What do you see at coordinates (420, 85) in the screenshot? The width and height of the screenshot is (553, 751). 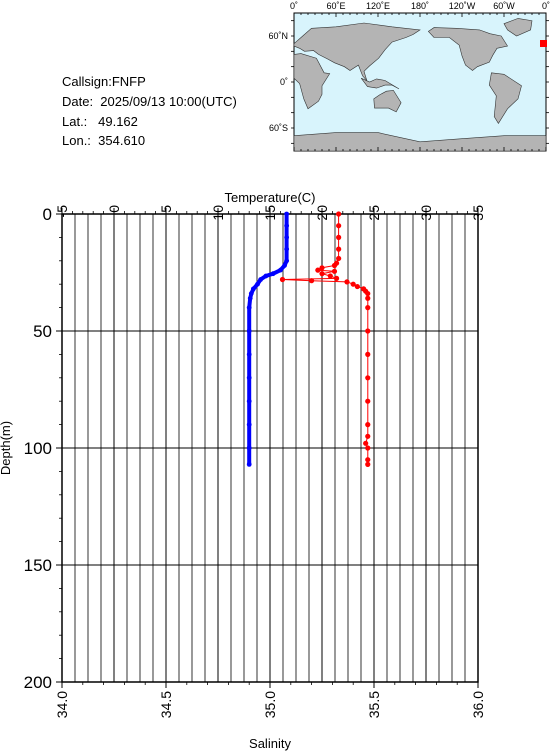 I see `map-land` at bounding box center [420, 85].